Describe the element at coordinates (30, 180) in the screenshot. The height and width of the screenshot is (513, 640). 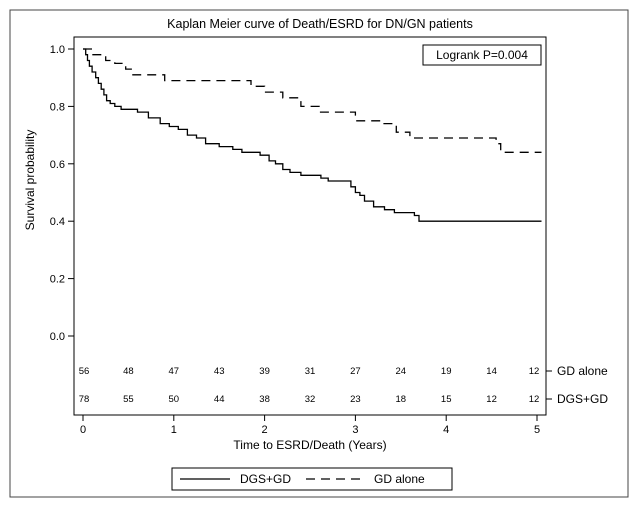
I see `y-axis-label: Survival probability` at that location.